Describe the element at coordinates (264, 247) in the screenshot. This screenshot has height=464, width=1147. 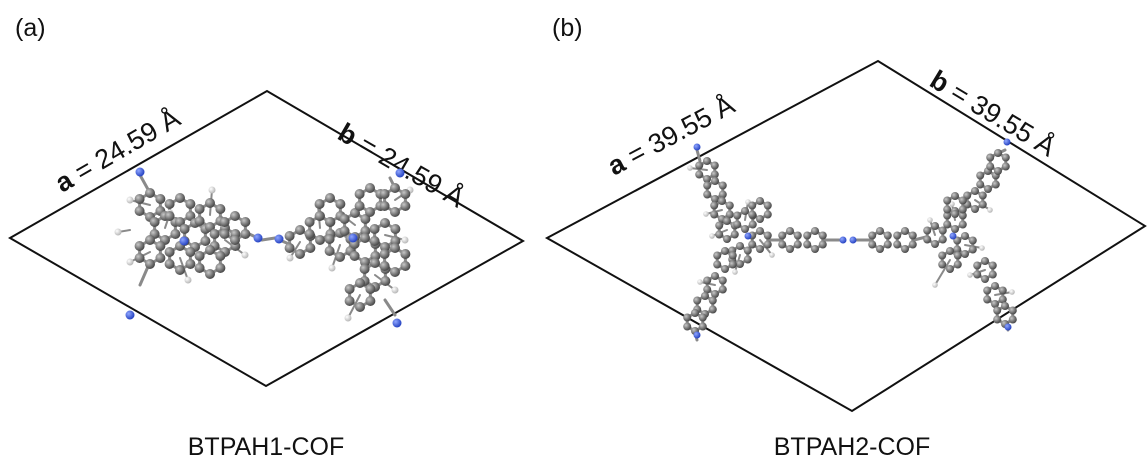
I see `atoms` at that location.